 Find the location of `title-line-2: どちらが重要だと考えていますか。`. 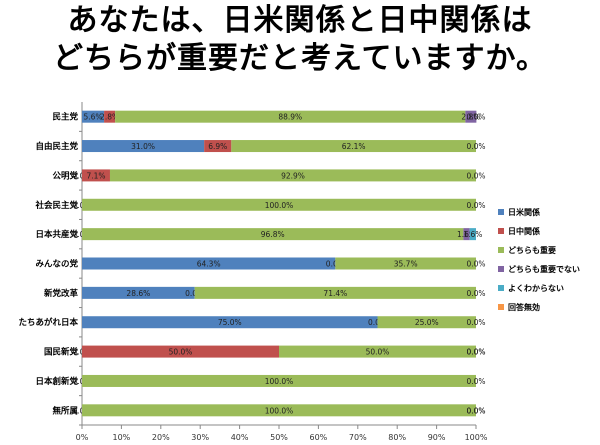

title-line-2: どちらが重要だと考えていますか。 is located at coordinates (300, 58).